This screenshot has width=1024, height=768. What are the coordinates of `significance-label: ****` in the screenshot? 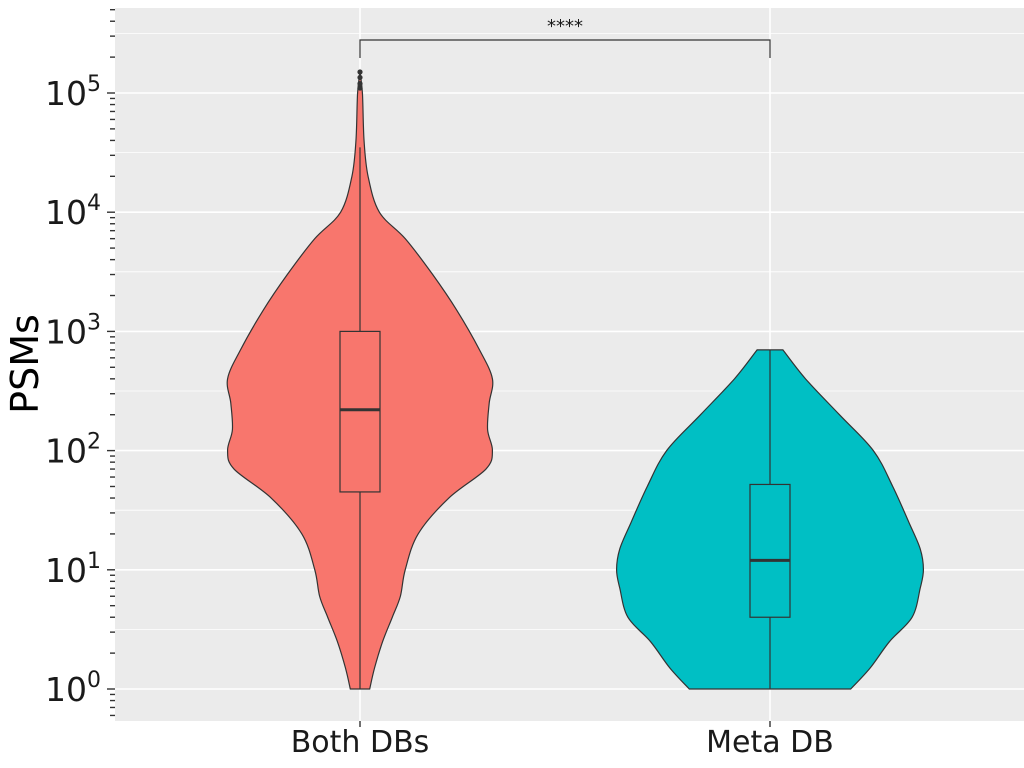 It's located at (565, 26).